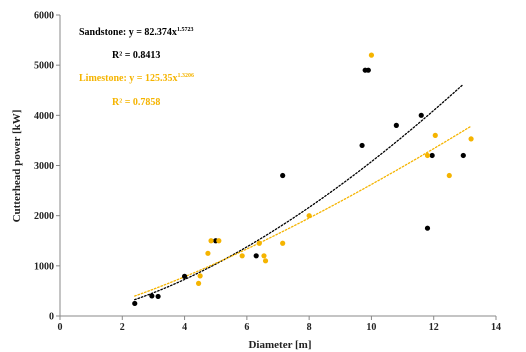 This screenshot has width=526, height=352. What do you see at coordinates (51, 317) in the screenshot?
I see `y-tick-label: 0` at bounding box center [51, 317].